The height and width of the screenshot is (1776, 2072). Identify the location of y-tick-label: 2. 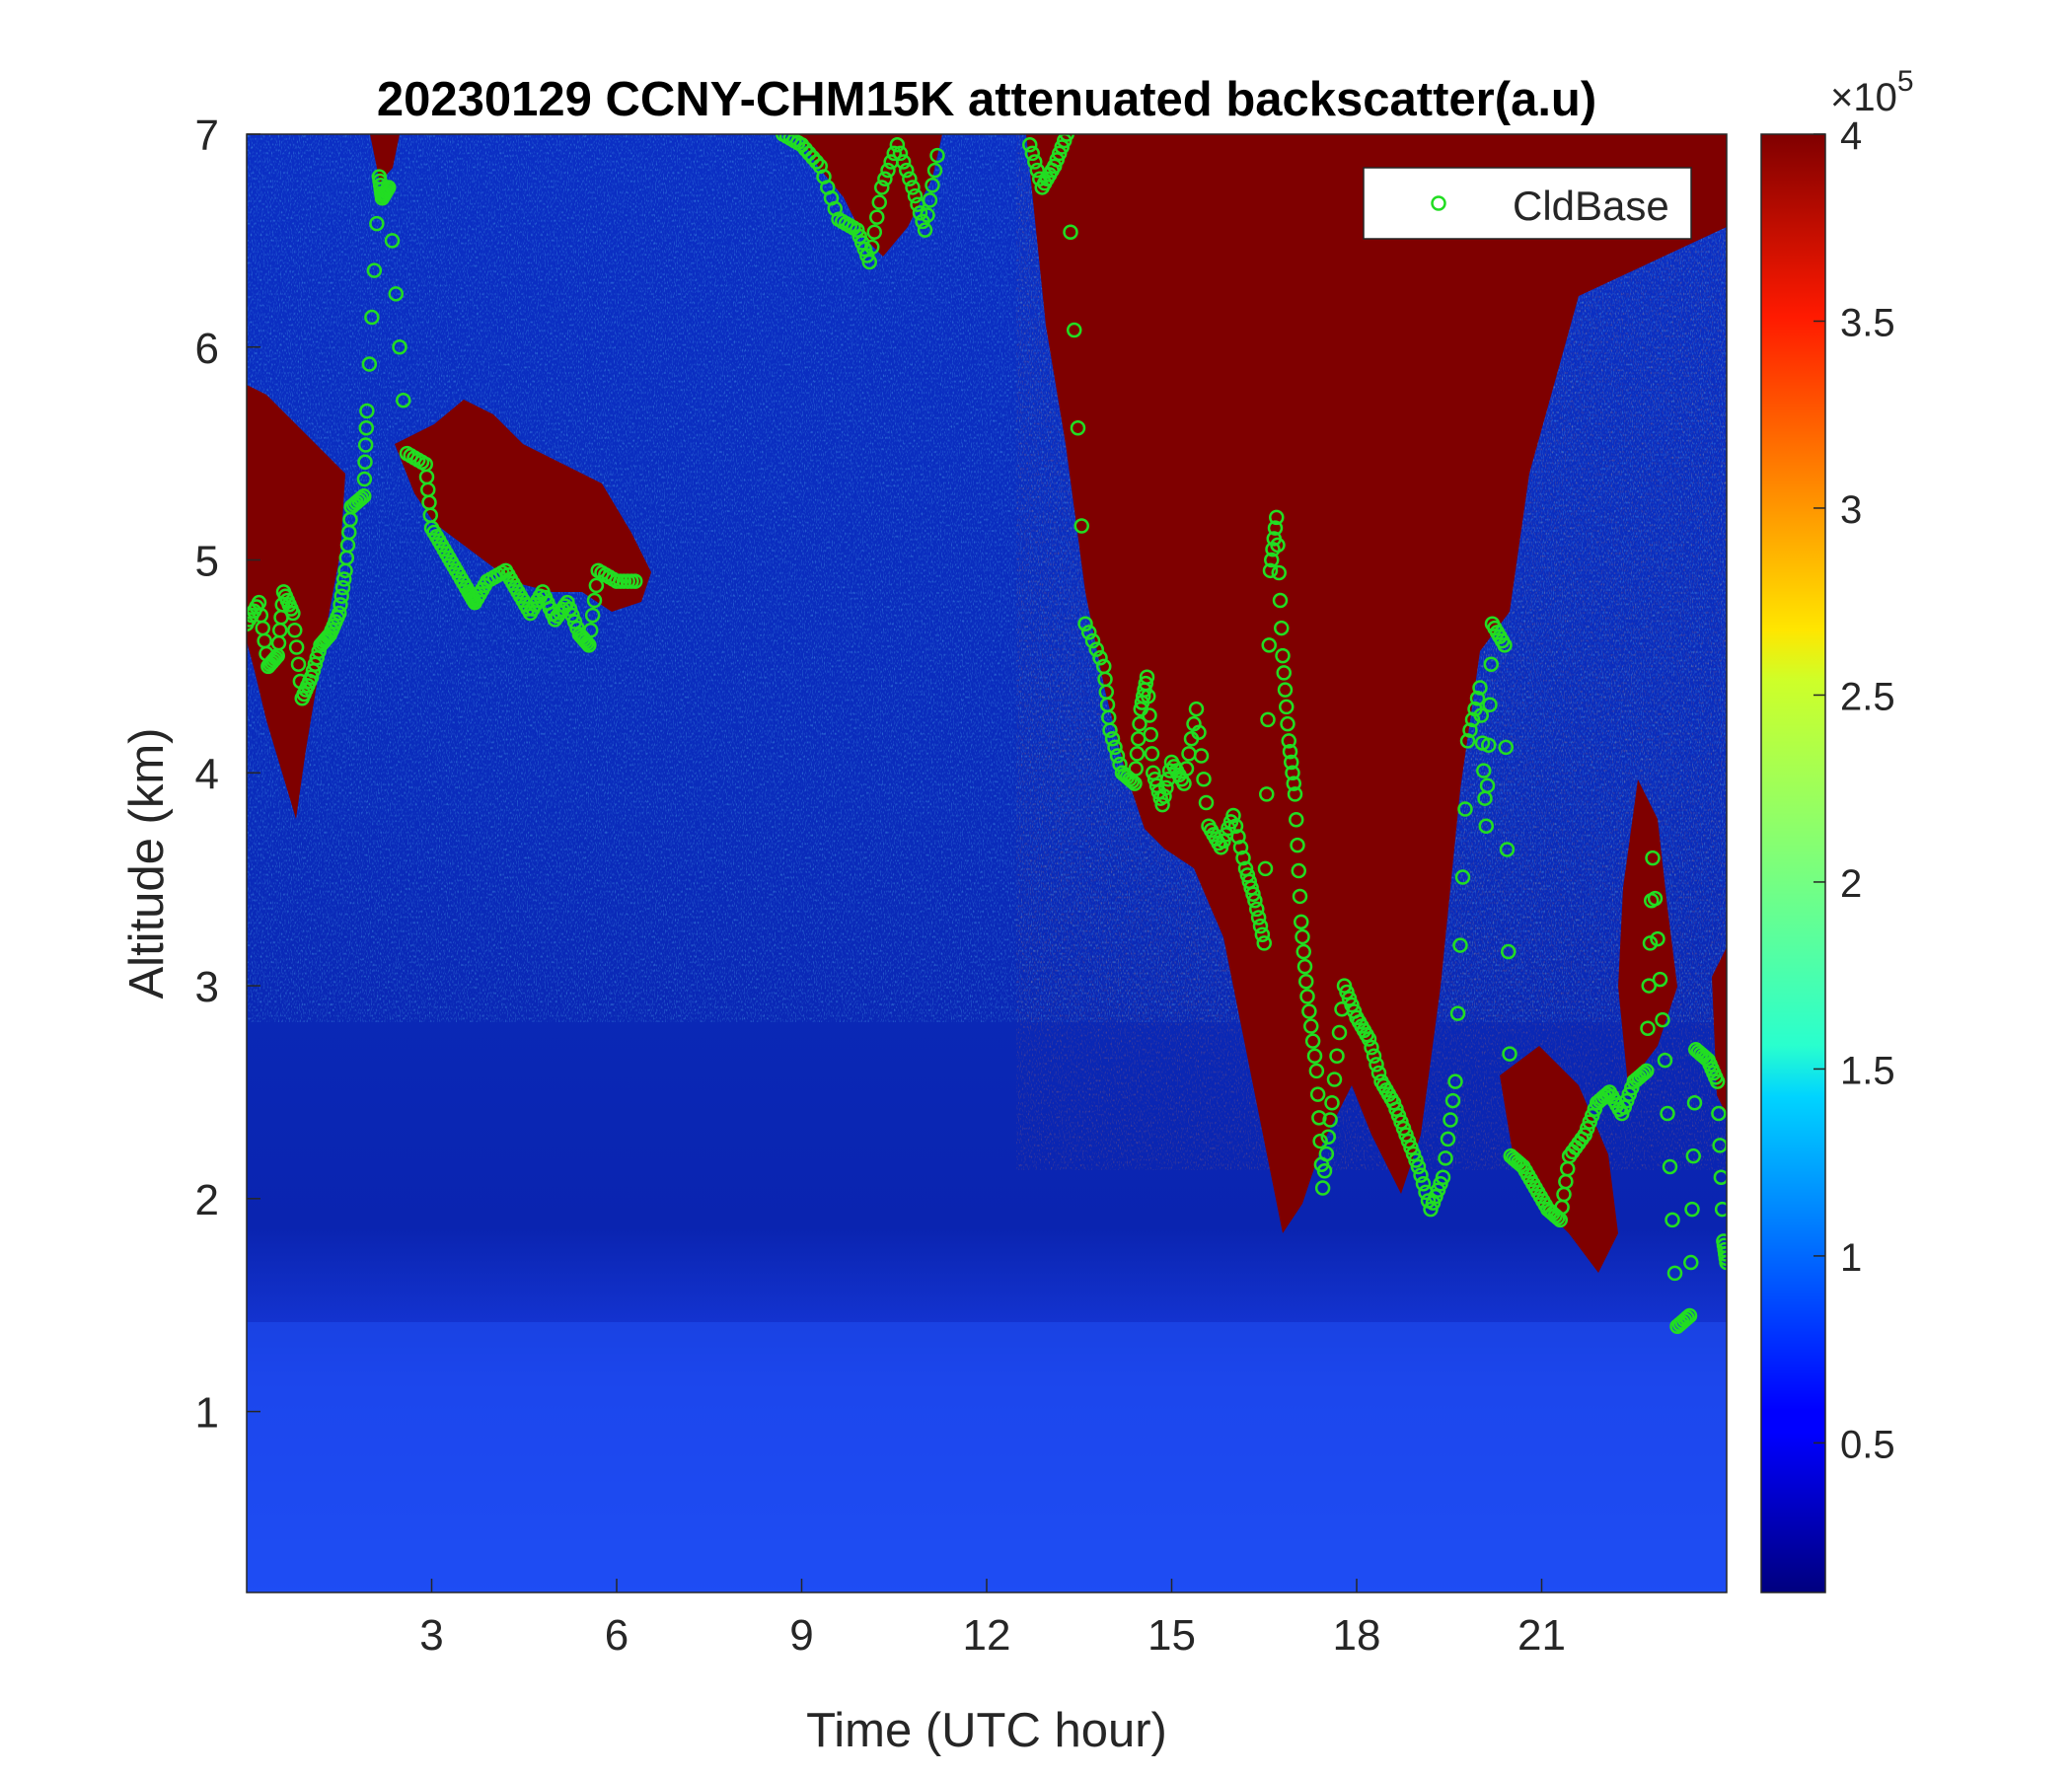
(207, 1200).